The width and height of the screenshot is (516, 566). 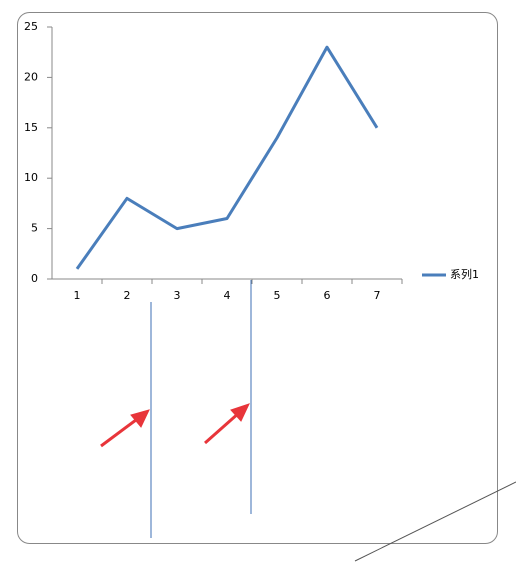 What do you see at coordinates (34, 228) in the screenshot?
I see `y-tick-label: 5` at bounding box center [34, 228].